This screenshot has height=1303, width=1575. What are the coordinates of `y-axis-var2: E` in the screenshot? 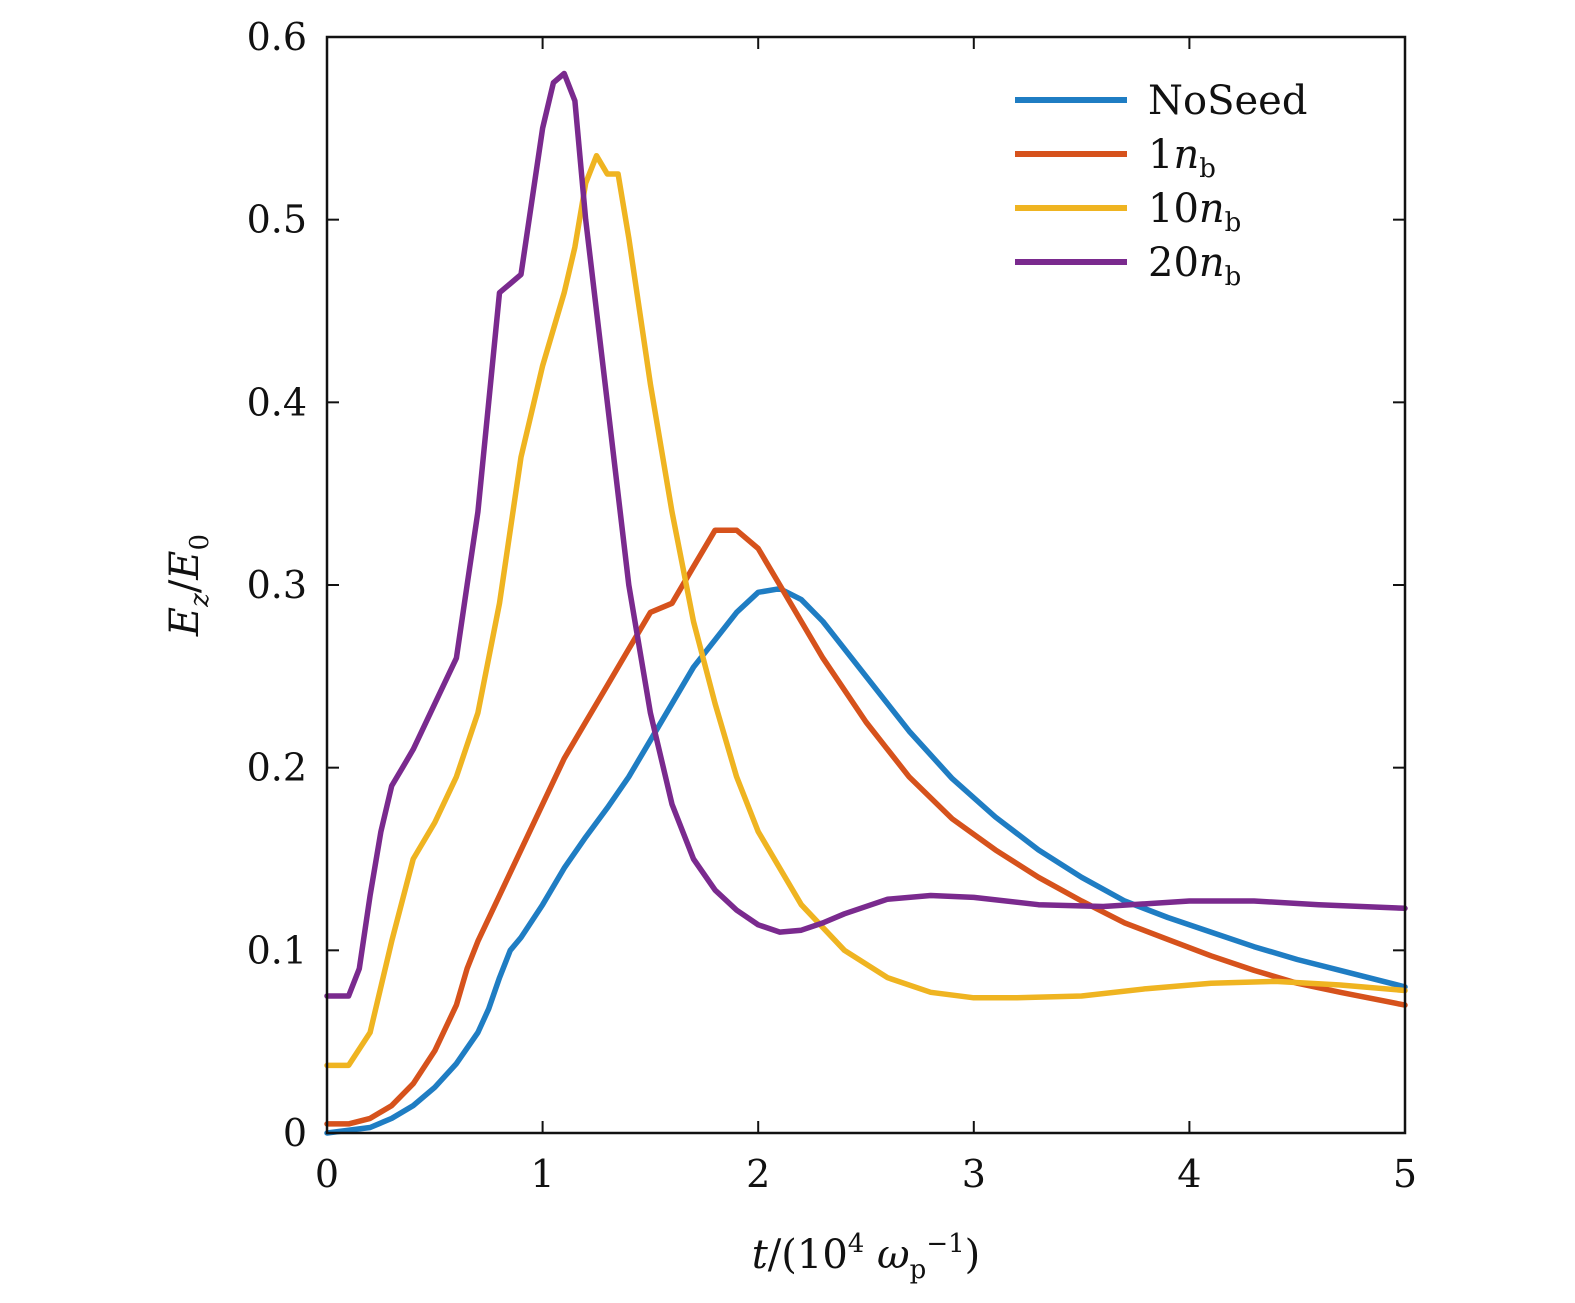 It's located at (185, 565).